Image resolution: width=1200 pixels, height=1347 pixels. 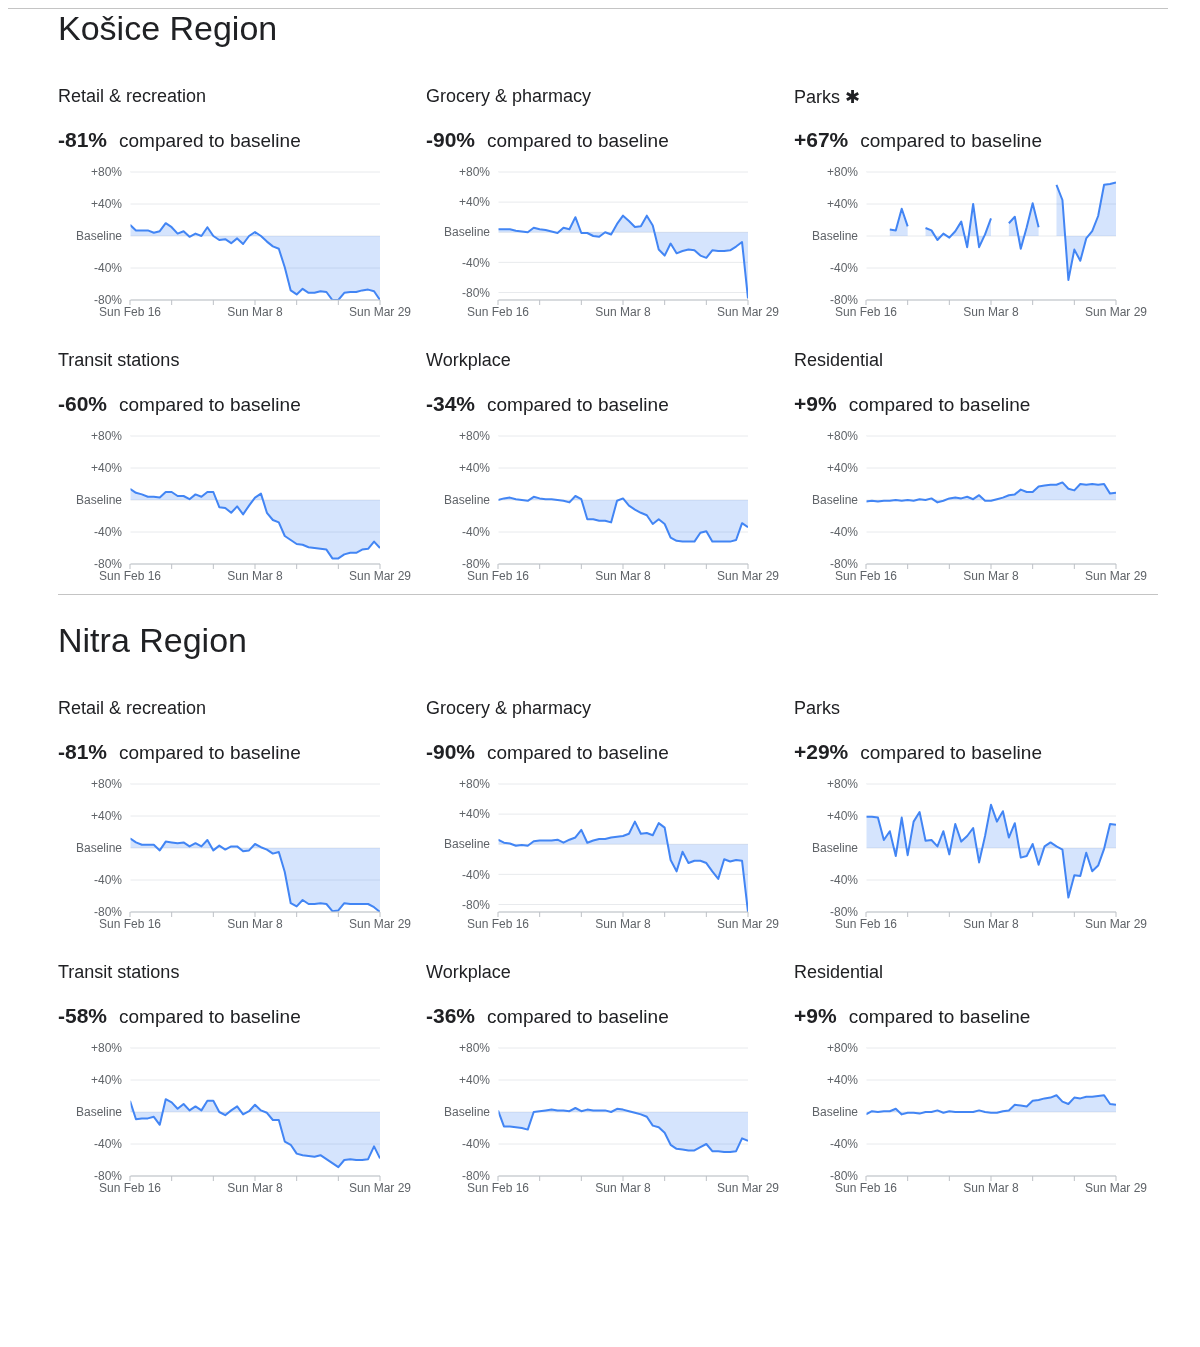 What do you see at coordinates (168, 28) in the screenshot?
I see `text: Košice Region` at bounding box center [168, 28].